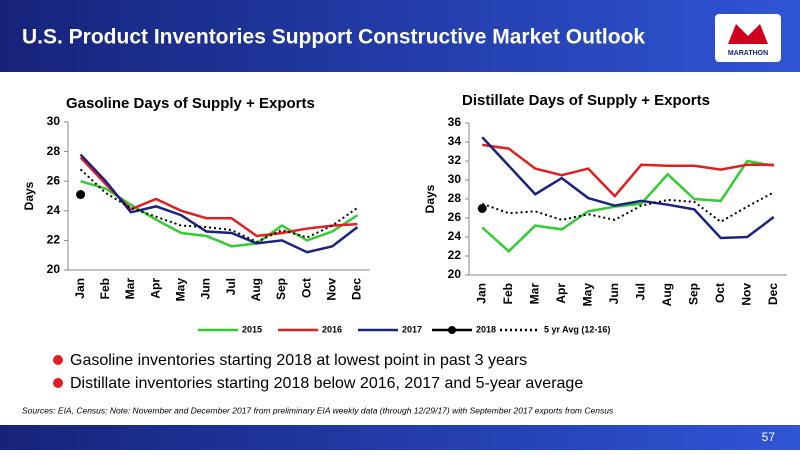  What do you see at coordinates (455, 141) in the screenshot?
I see `y-tick-label: 34` at bounding box center [455, 141].